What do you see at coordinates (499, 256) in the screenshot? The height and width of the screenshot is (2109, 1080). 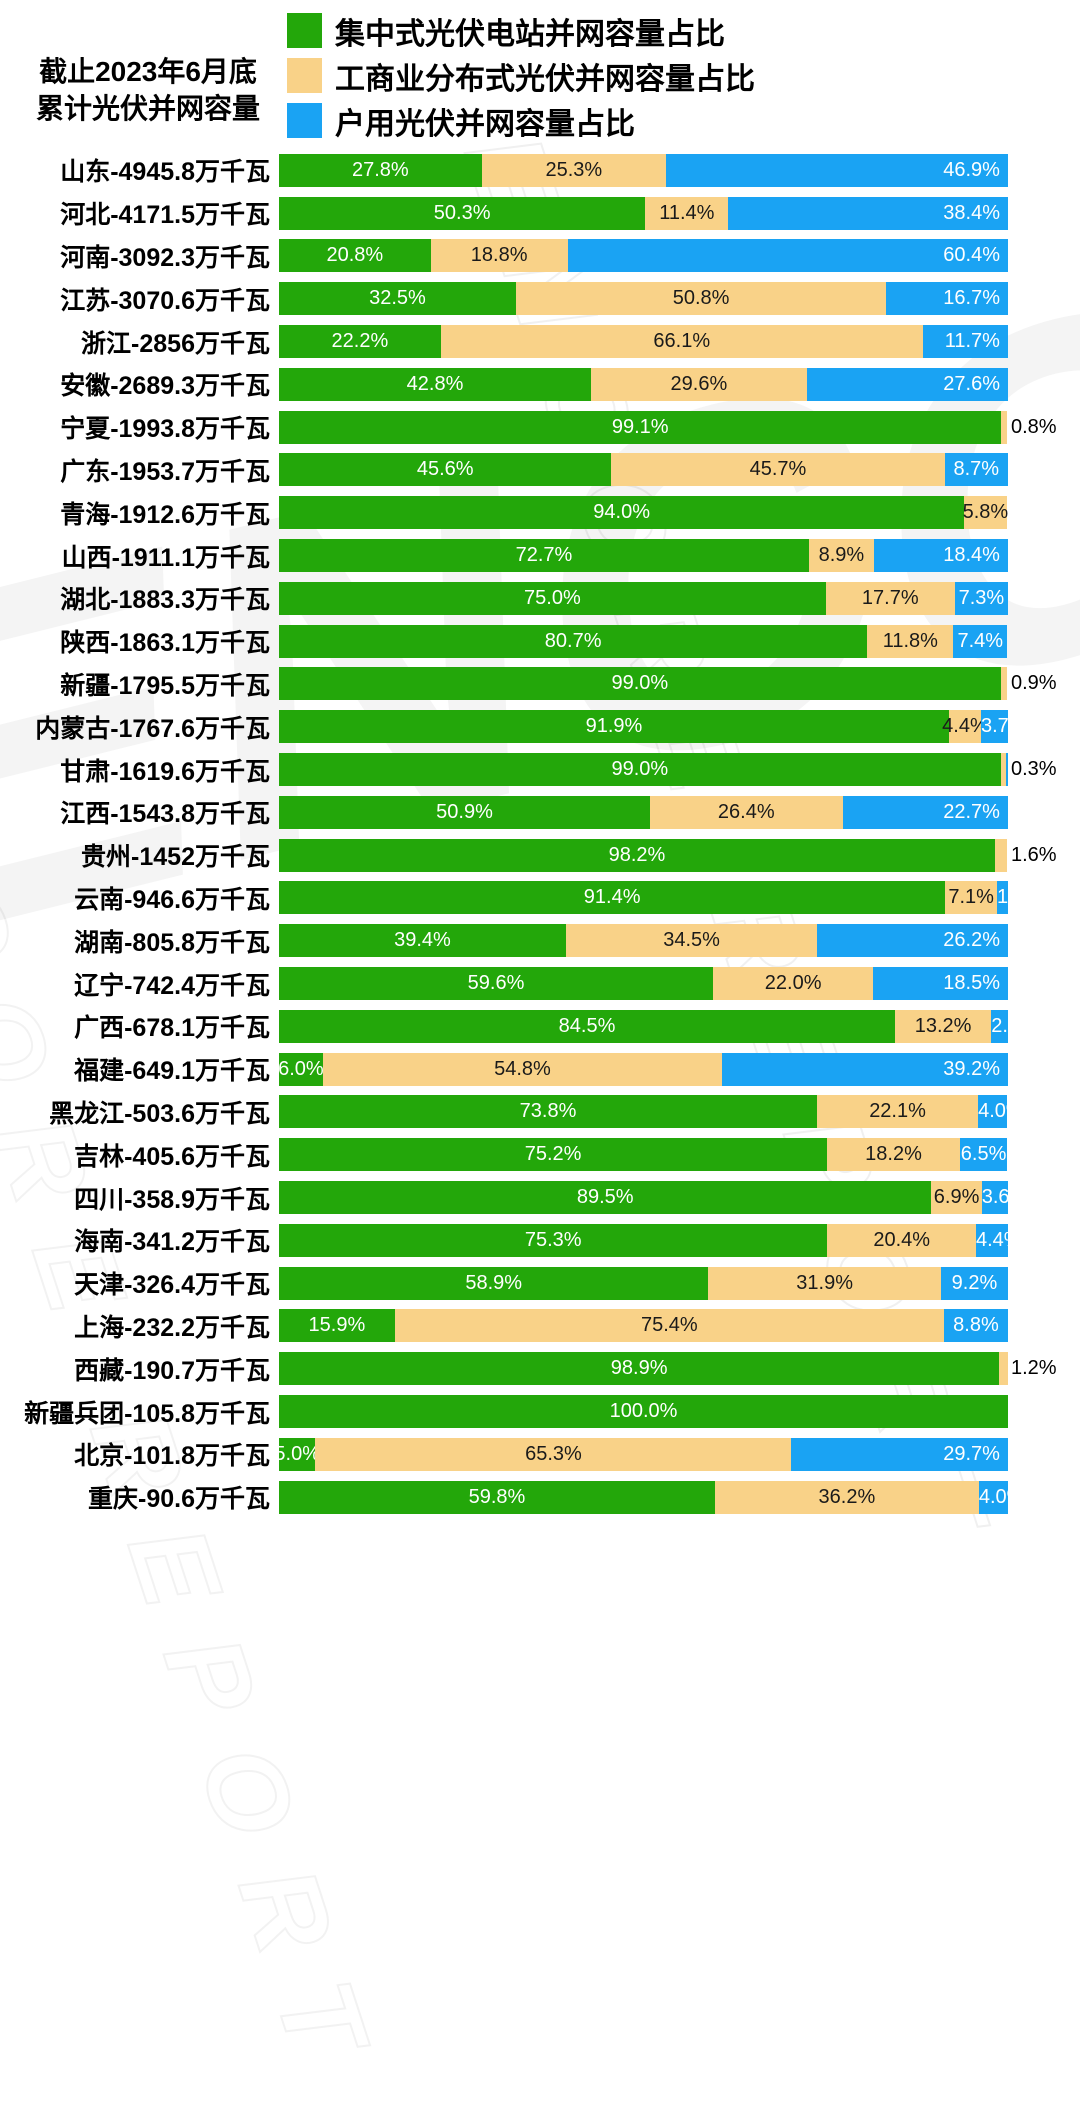 I see `bar-segment-commercial: 18.8%` at bounding box center [499, 256].